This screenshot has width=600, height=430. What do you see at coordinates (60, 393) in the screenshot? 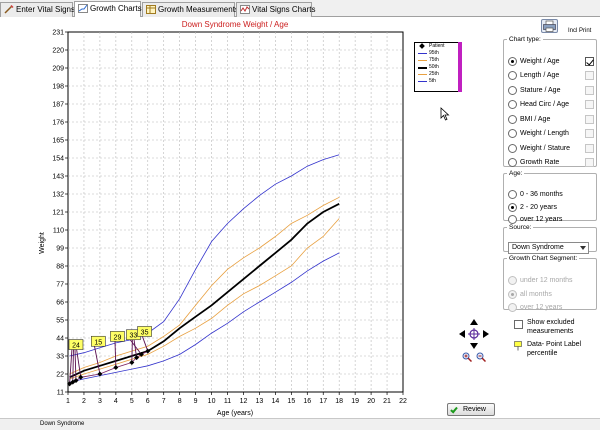
I see `y-tick-label: 11` at bounding box center [60, 393].